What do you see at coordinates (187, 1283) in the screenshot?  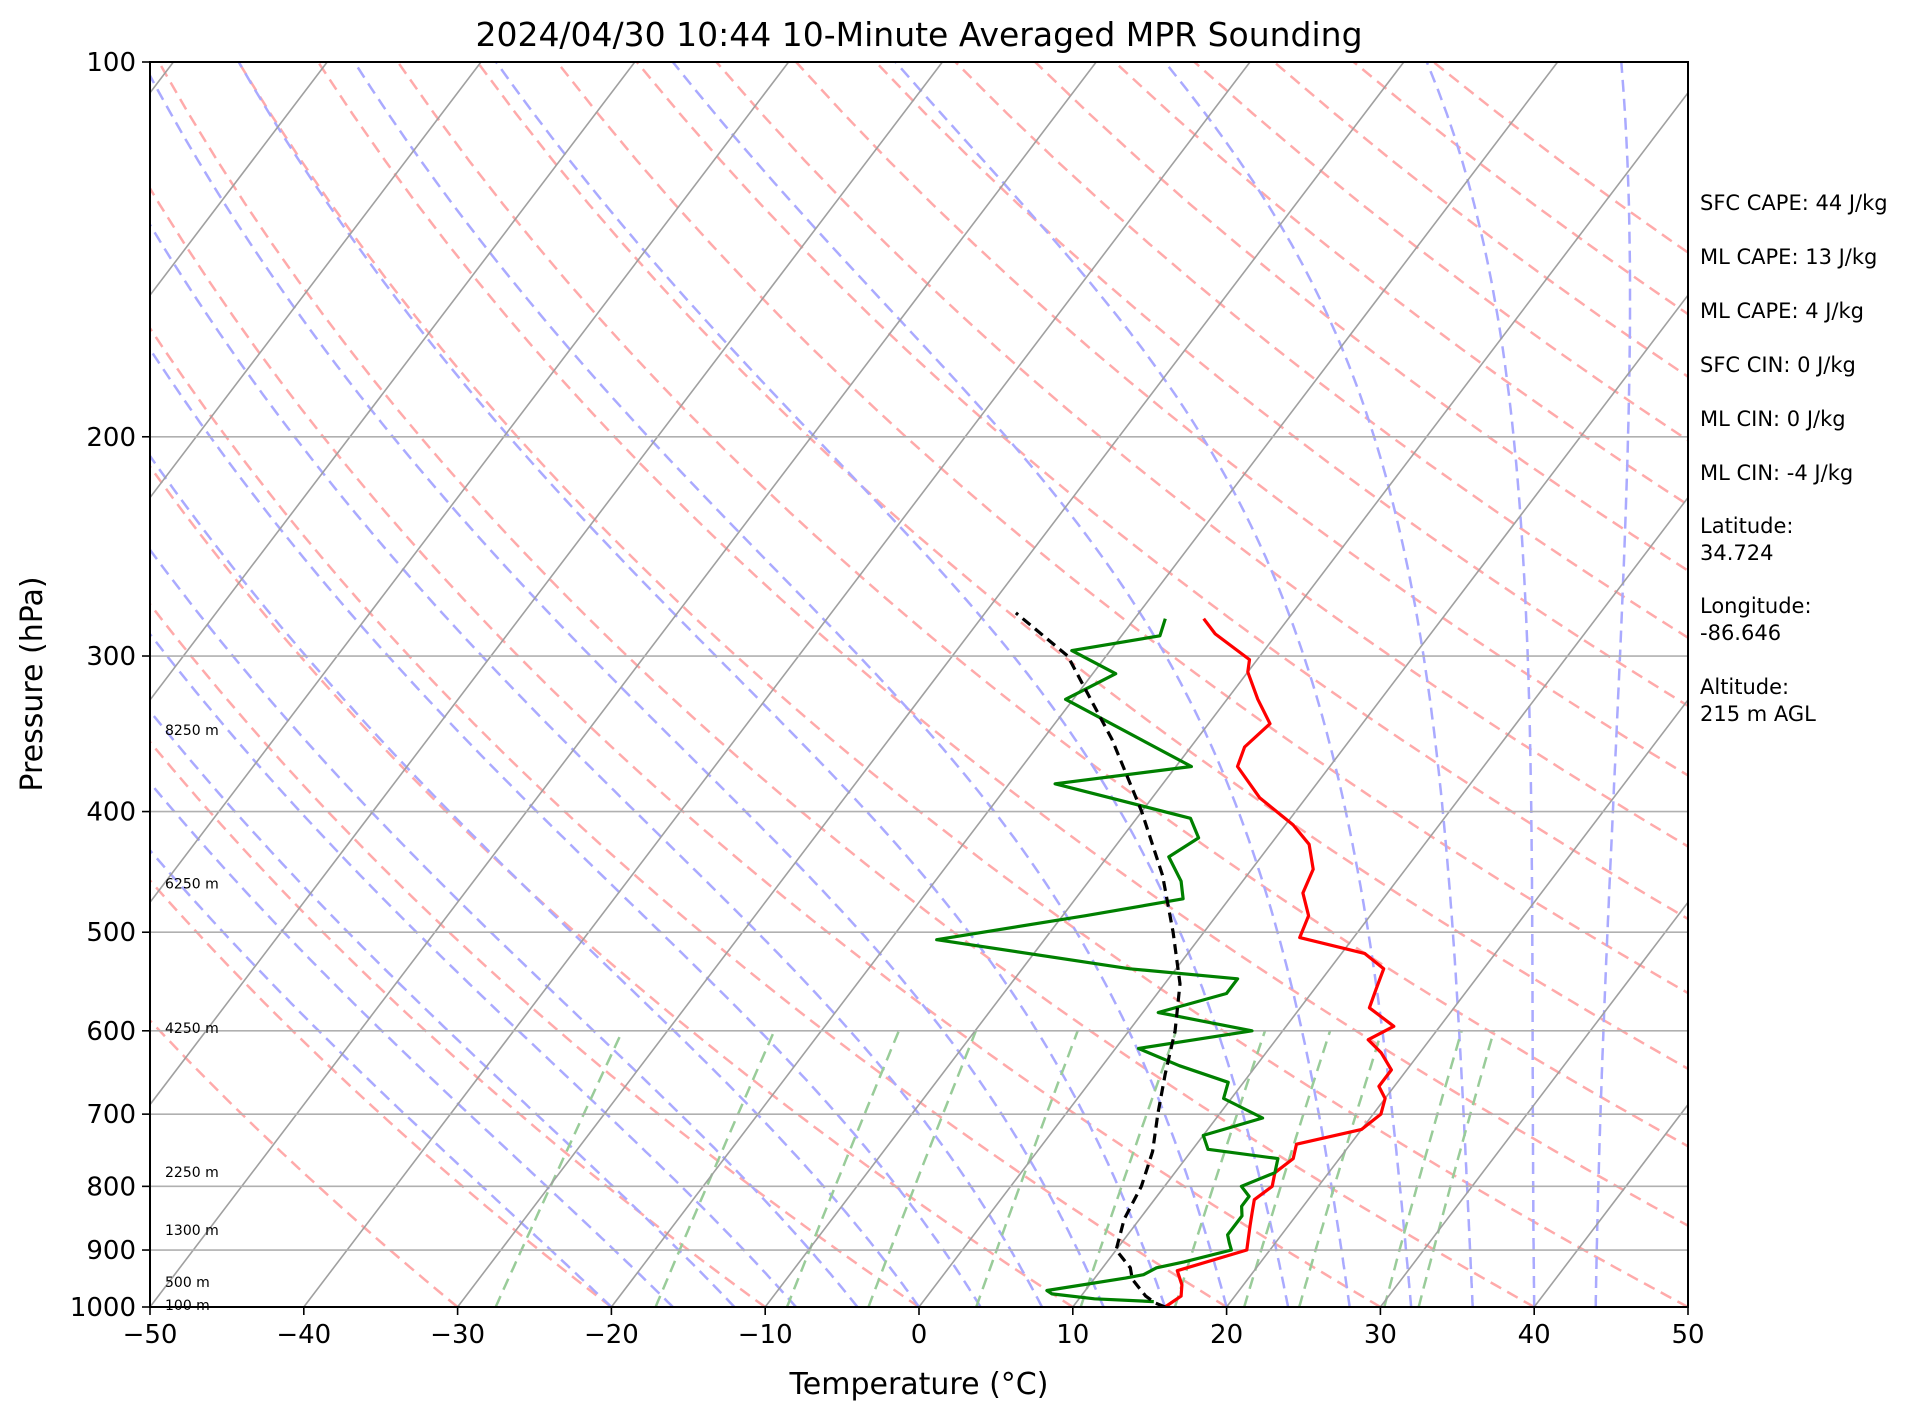 I see `height-label: 500 m` at bounding box center [187, 1283].